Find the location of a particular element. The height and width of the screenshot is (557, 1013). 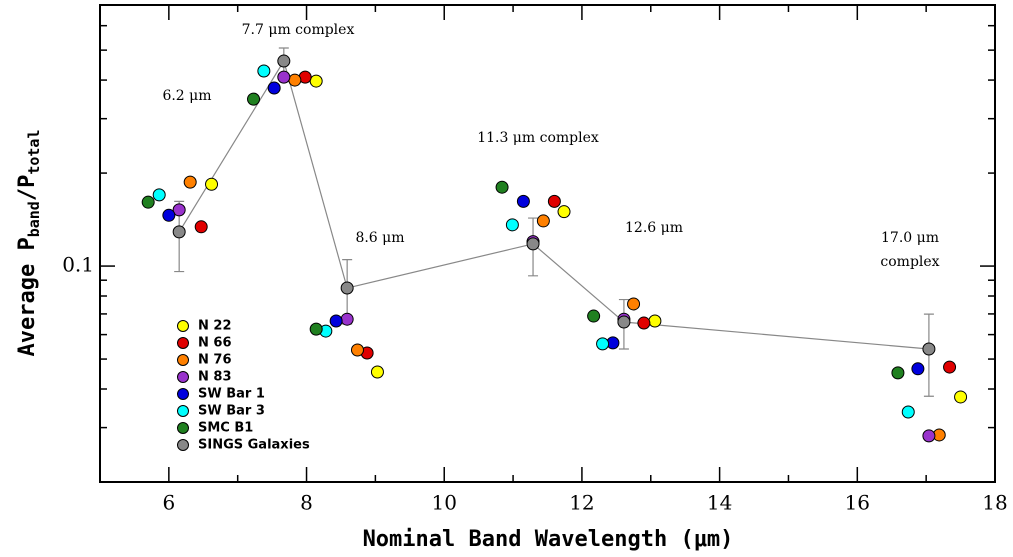

y-label-sub: total is located at coordinates (34, 152).